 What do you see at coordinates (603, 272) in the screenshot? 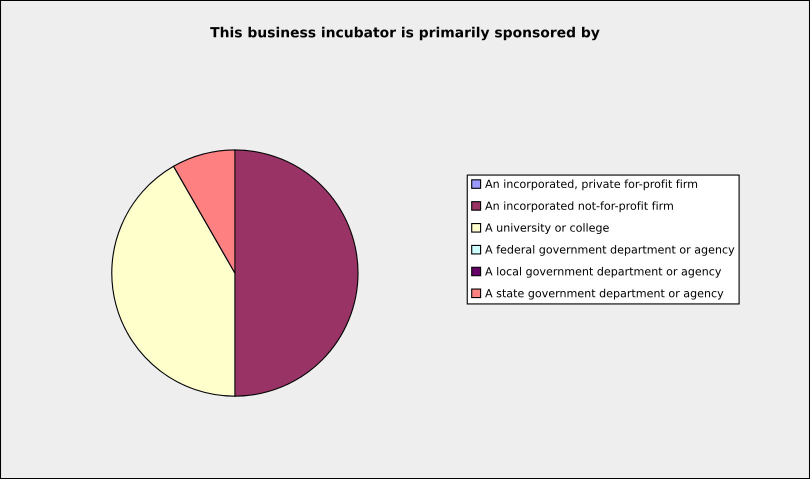
I see `legend-label: A local government department or agency` at bounding box center [603, 272].